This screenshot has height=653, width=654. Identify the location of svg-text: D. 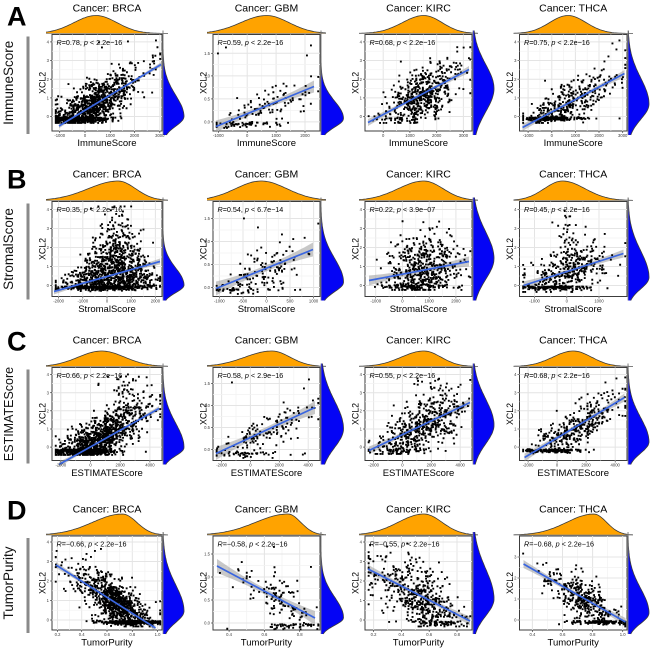
(17, 511).